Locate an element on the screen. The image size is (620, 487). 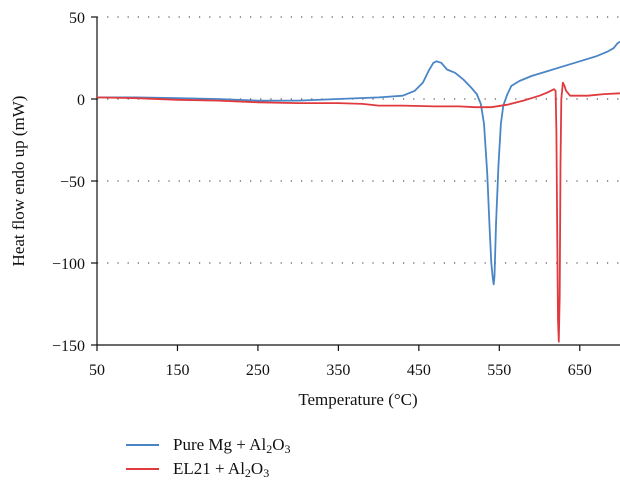
legend-swatch-pure-mg is located at coordinates (142, 445).